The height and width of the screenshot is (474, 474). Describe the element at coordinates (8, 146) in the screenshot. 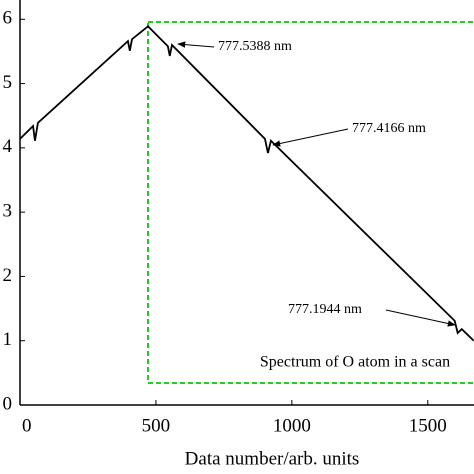

I see `y-tick-label: 4` at that location.